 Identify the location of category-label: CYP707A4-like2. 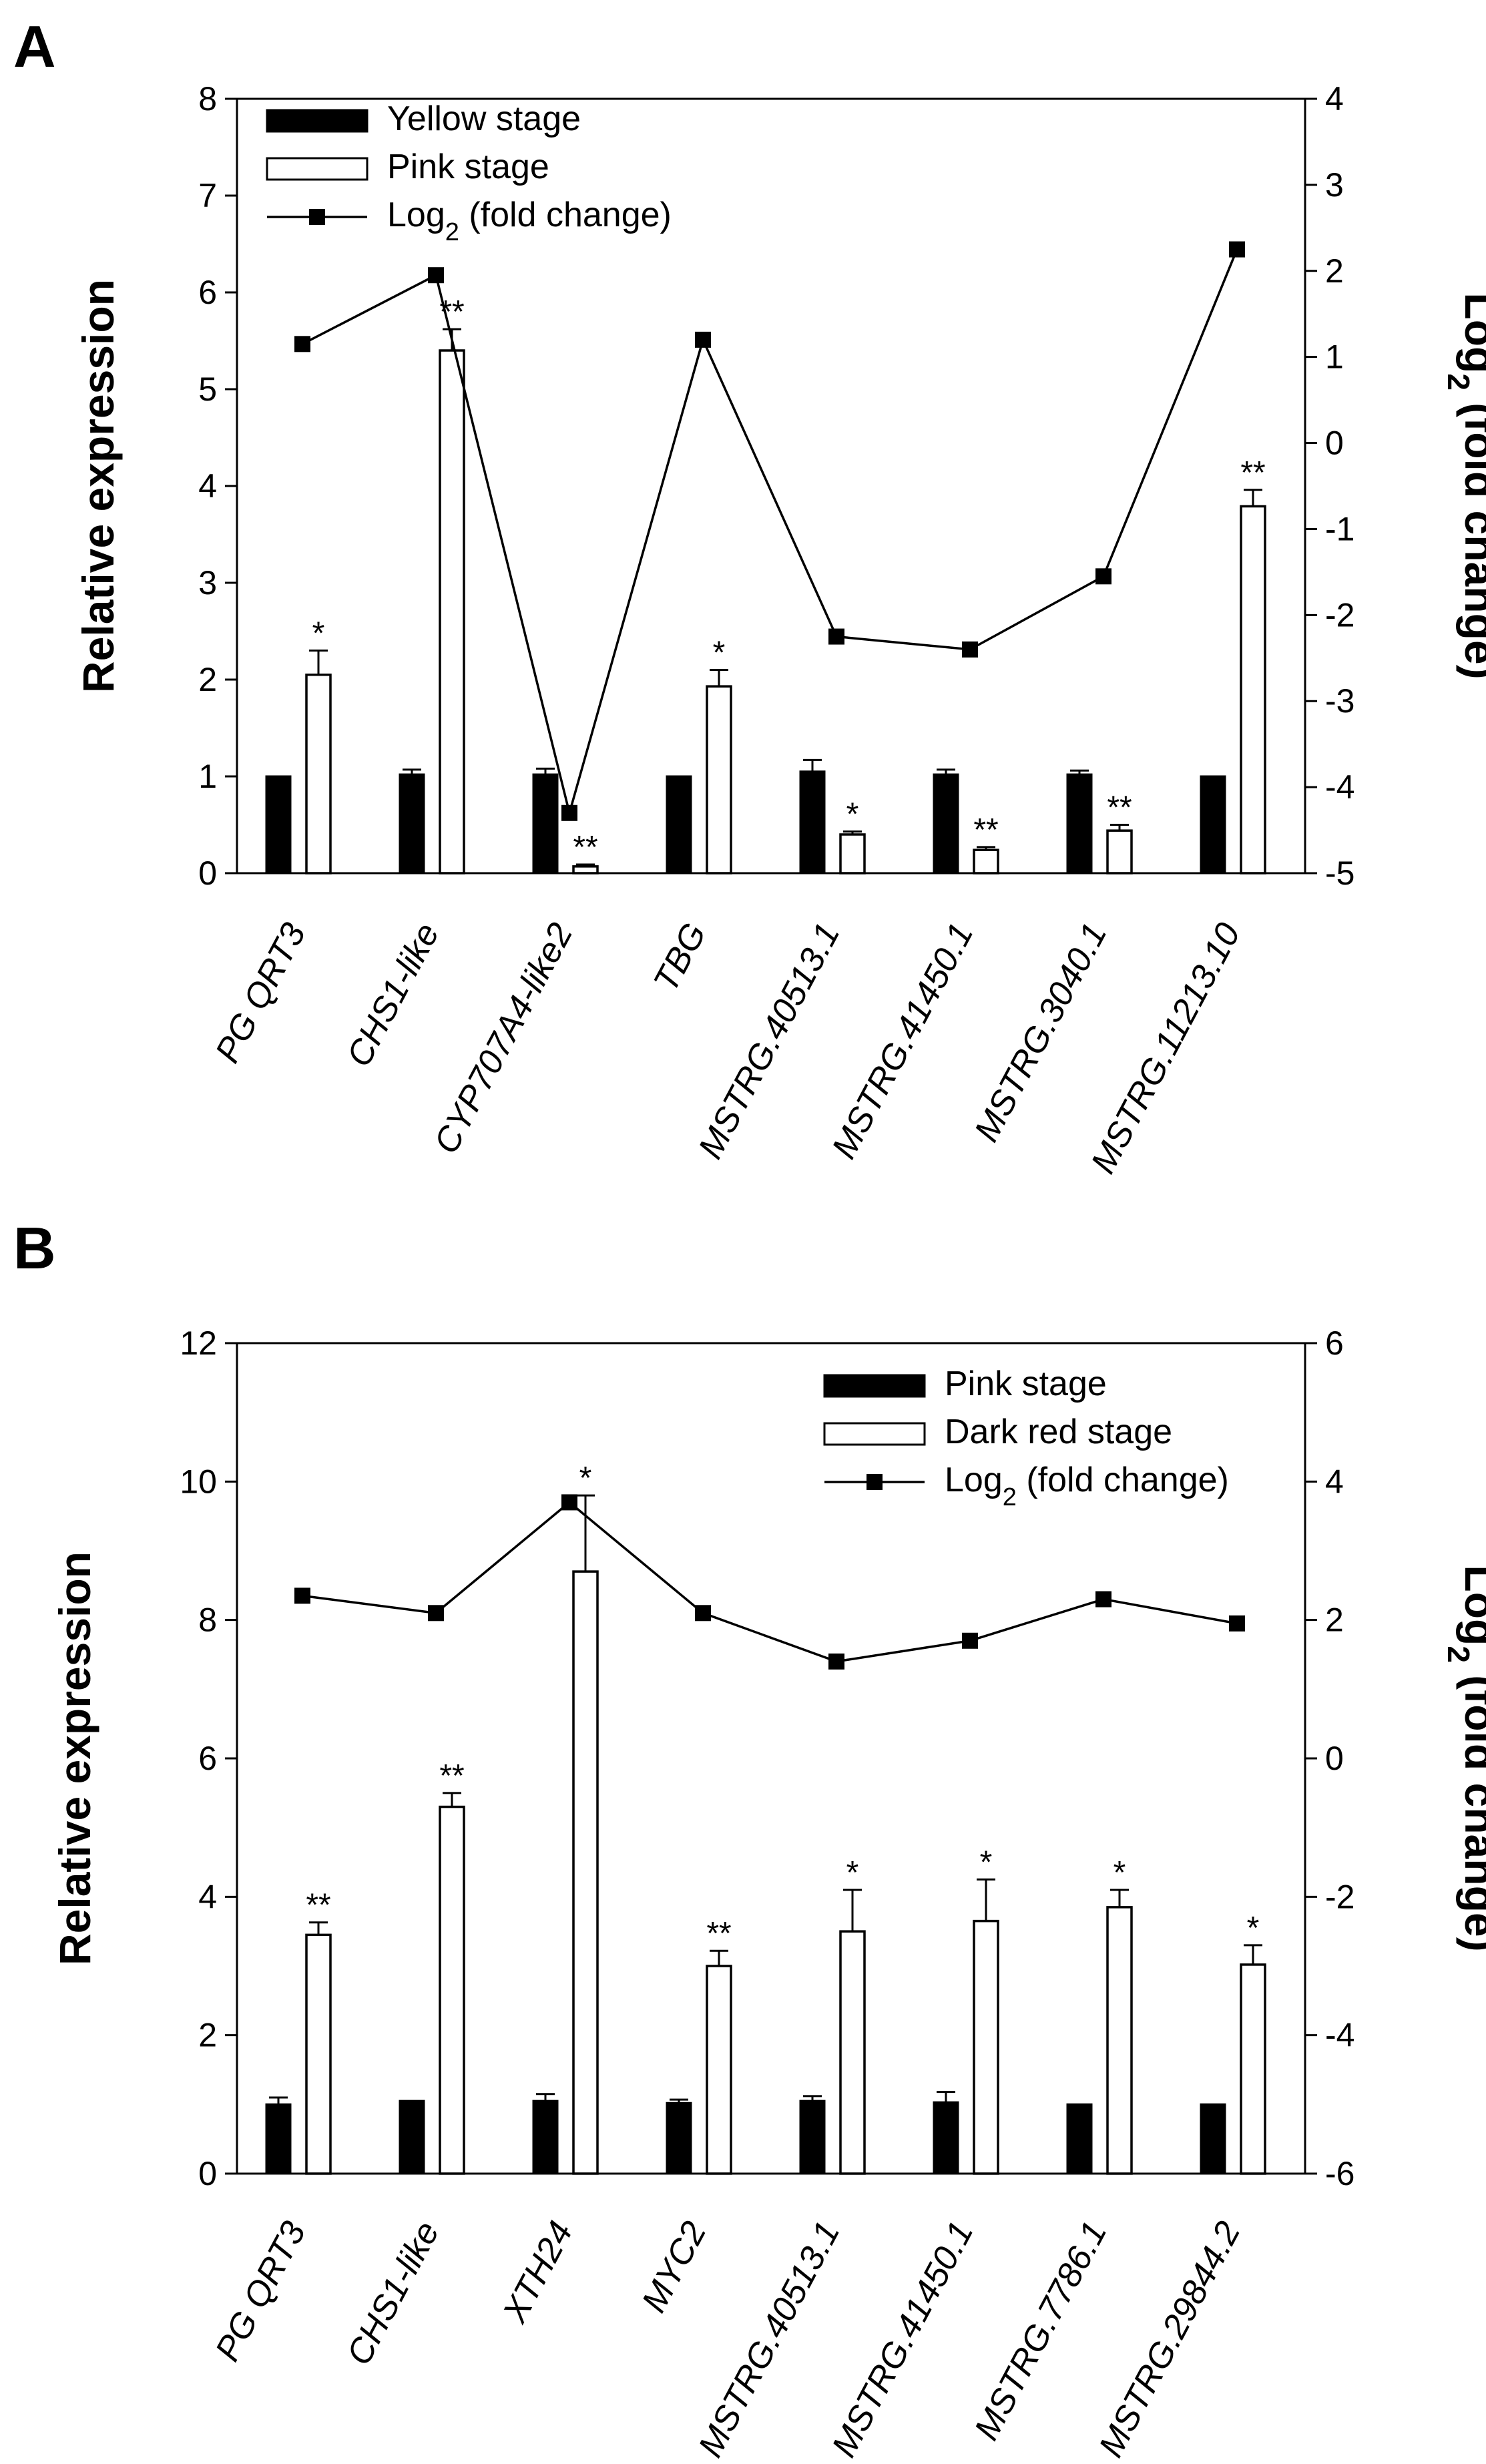
(503, 1038).